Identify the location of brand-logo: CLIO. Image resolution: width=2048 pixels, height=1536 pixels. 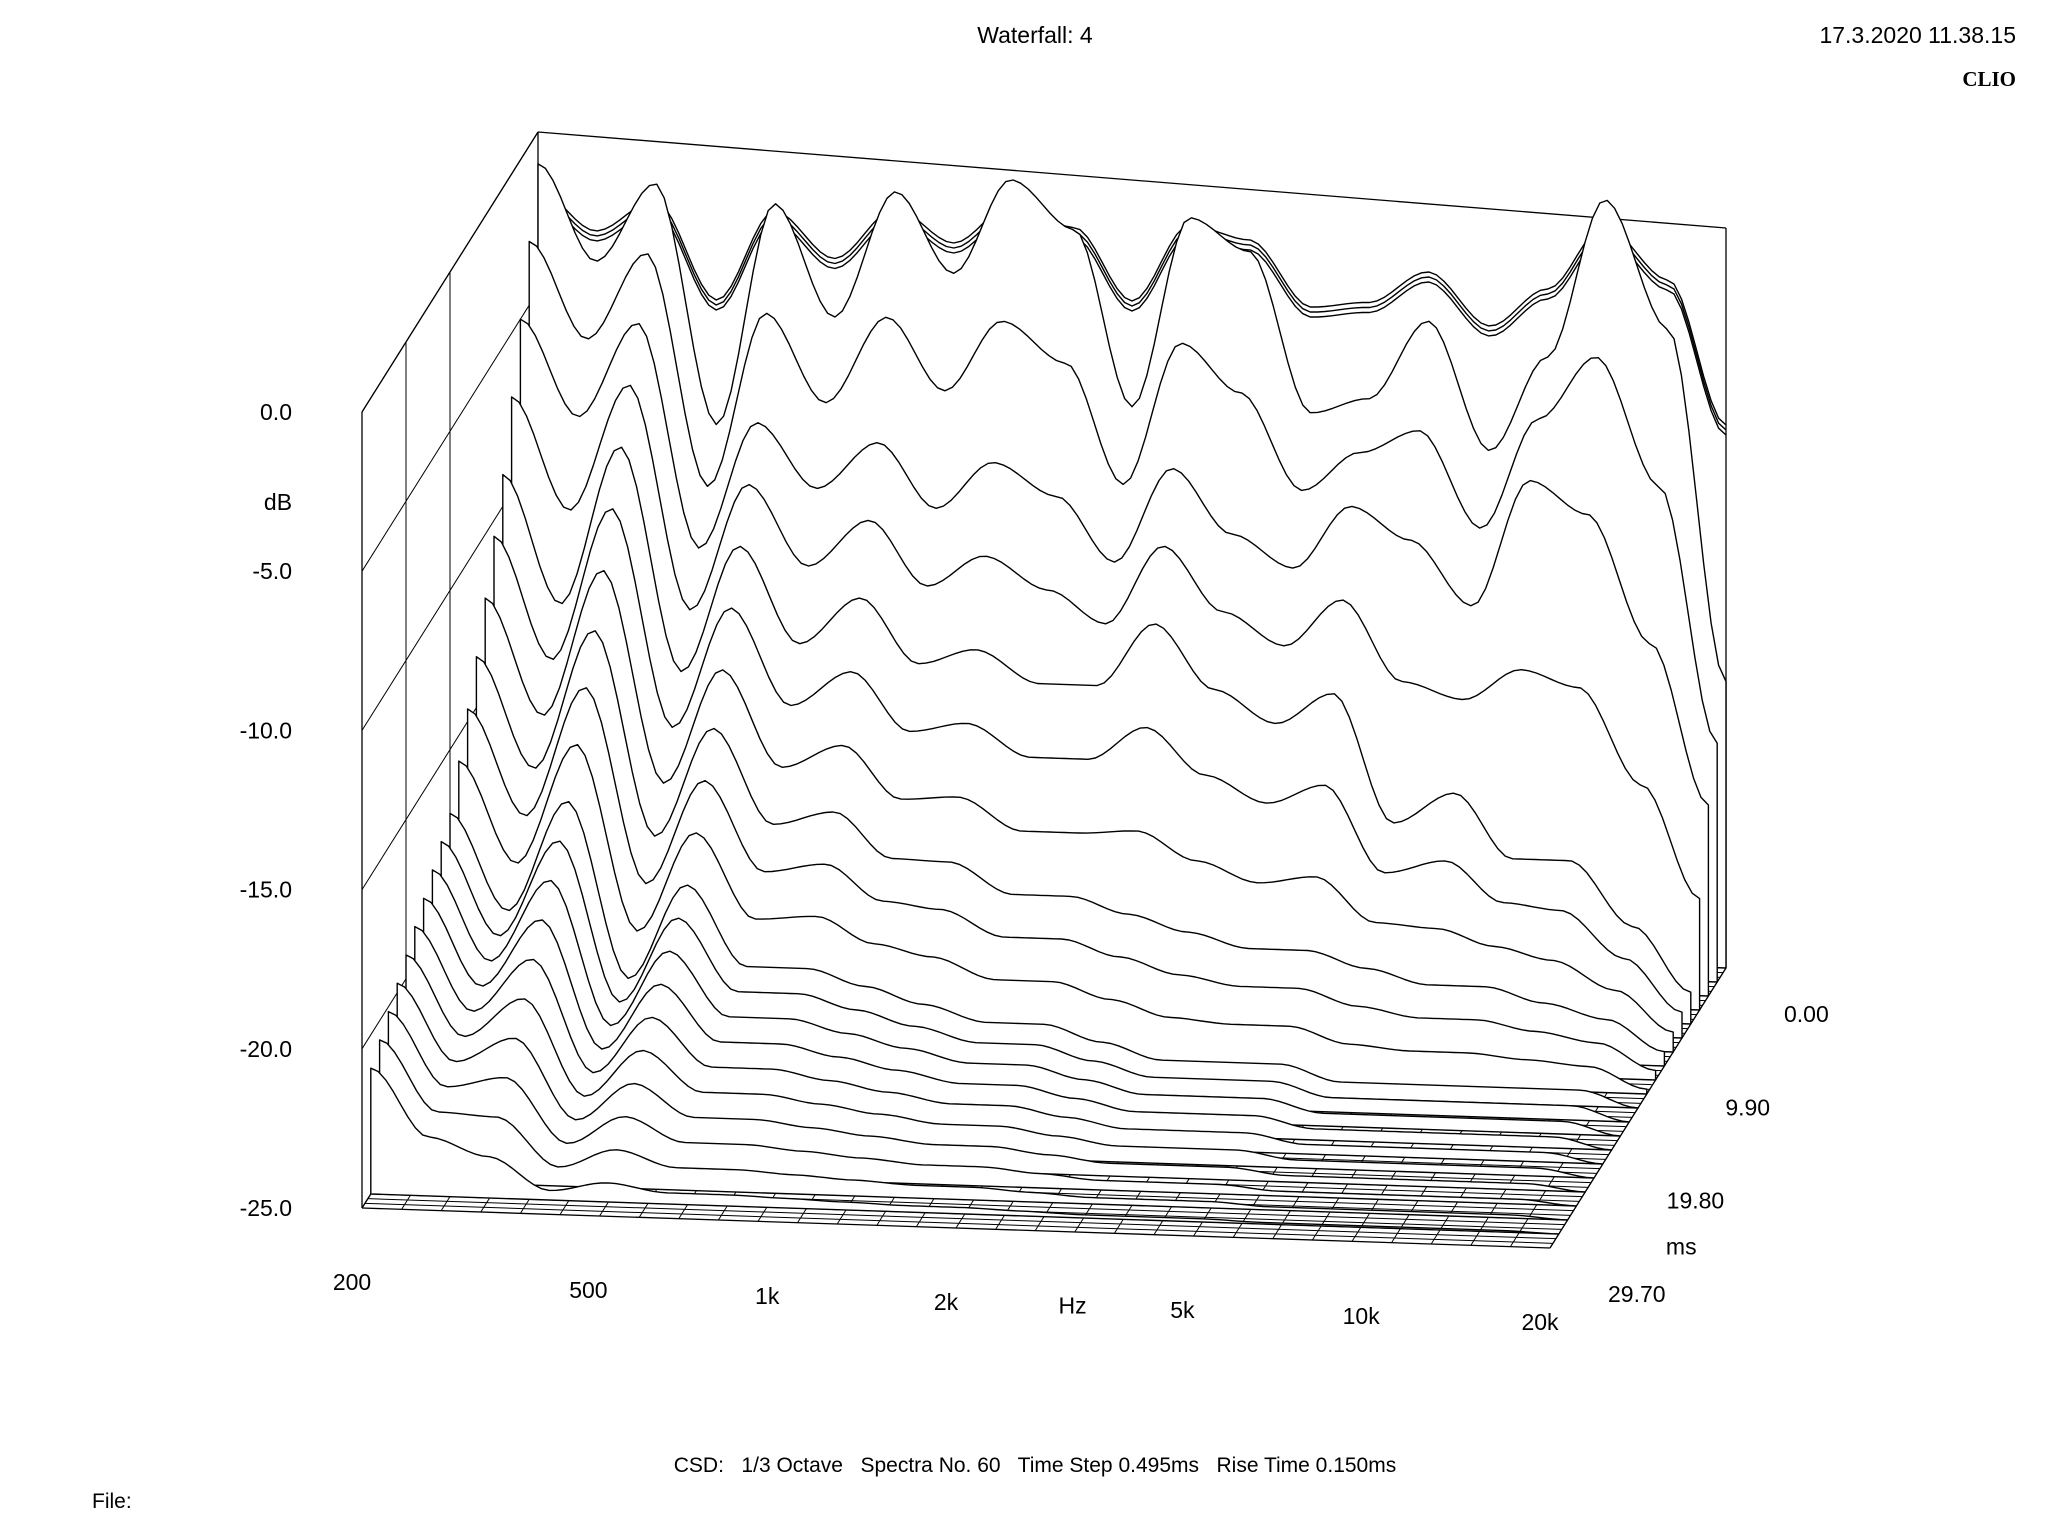
(1989, 79).